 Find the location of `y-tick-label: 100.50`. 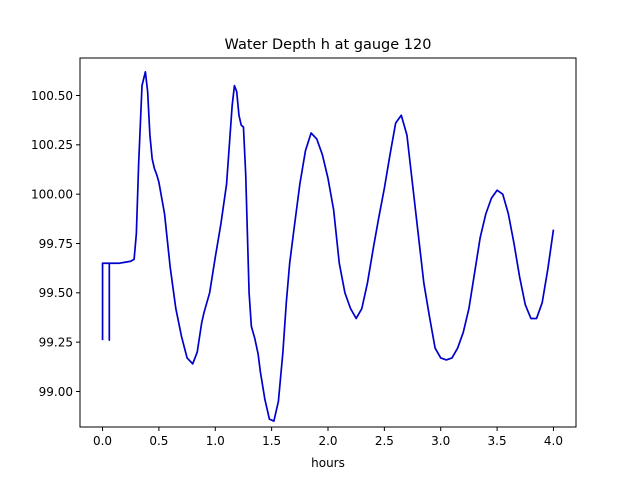

y-tick-label: 100.50 is located at coordinates (52, 96).